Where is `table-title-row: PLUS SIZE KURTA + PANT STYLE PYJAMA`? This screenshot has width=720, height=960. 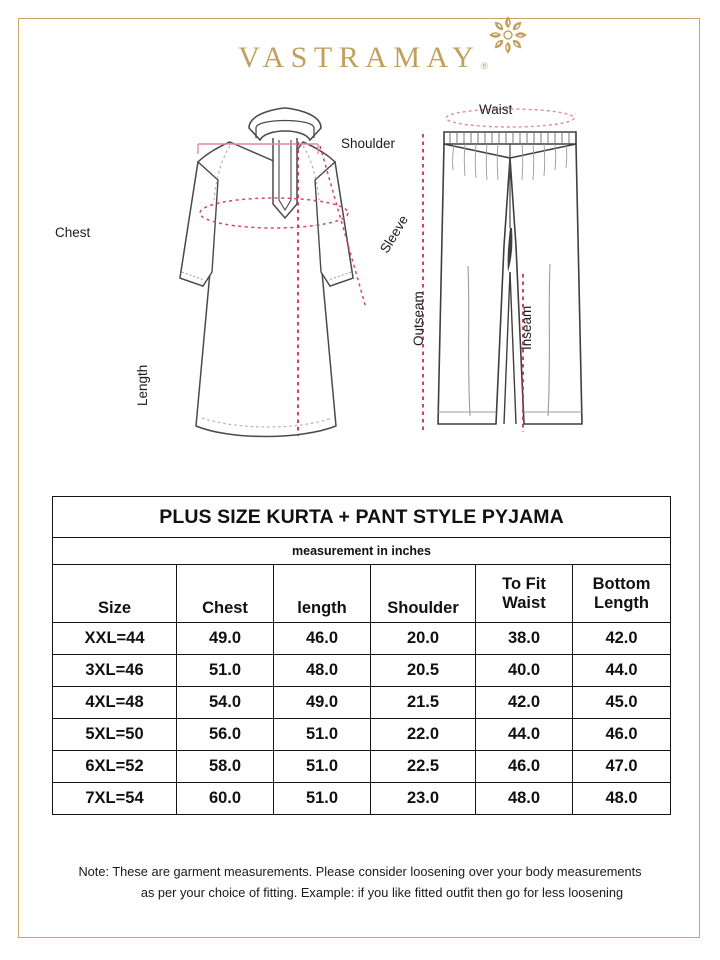
table-title-row: PLUS SIZE KURTA + PANT STYLE PYJAMA is located at coordinates (361, 517).